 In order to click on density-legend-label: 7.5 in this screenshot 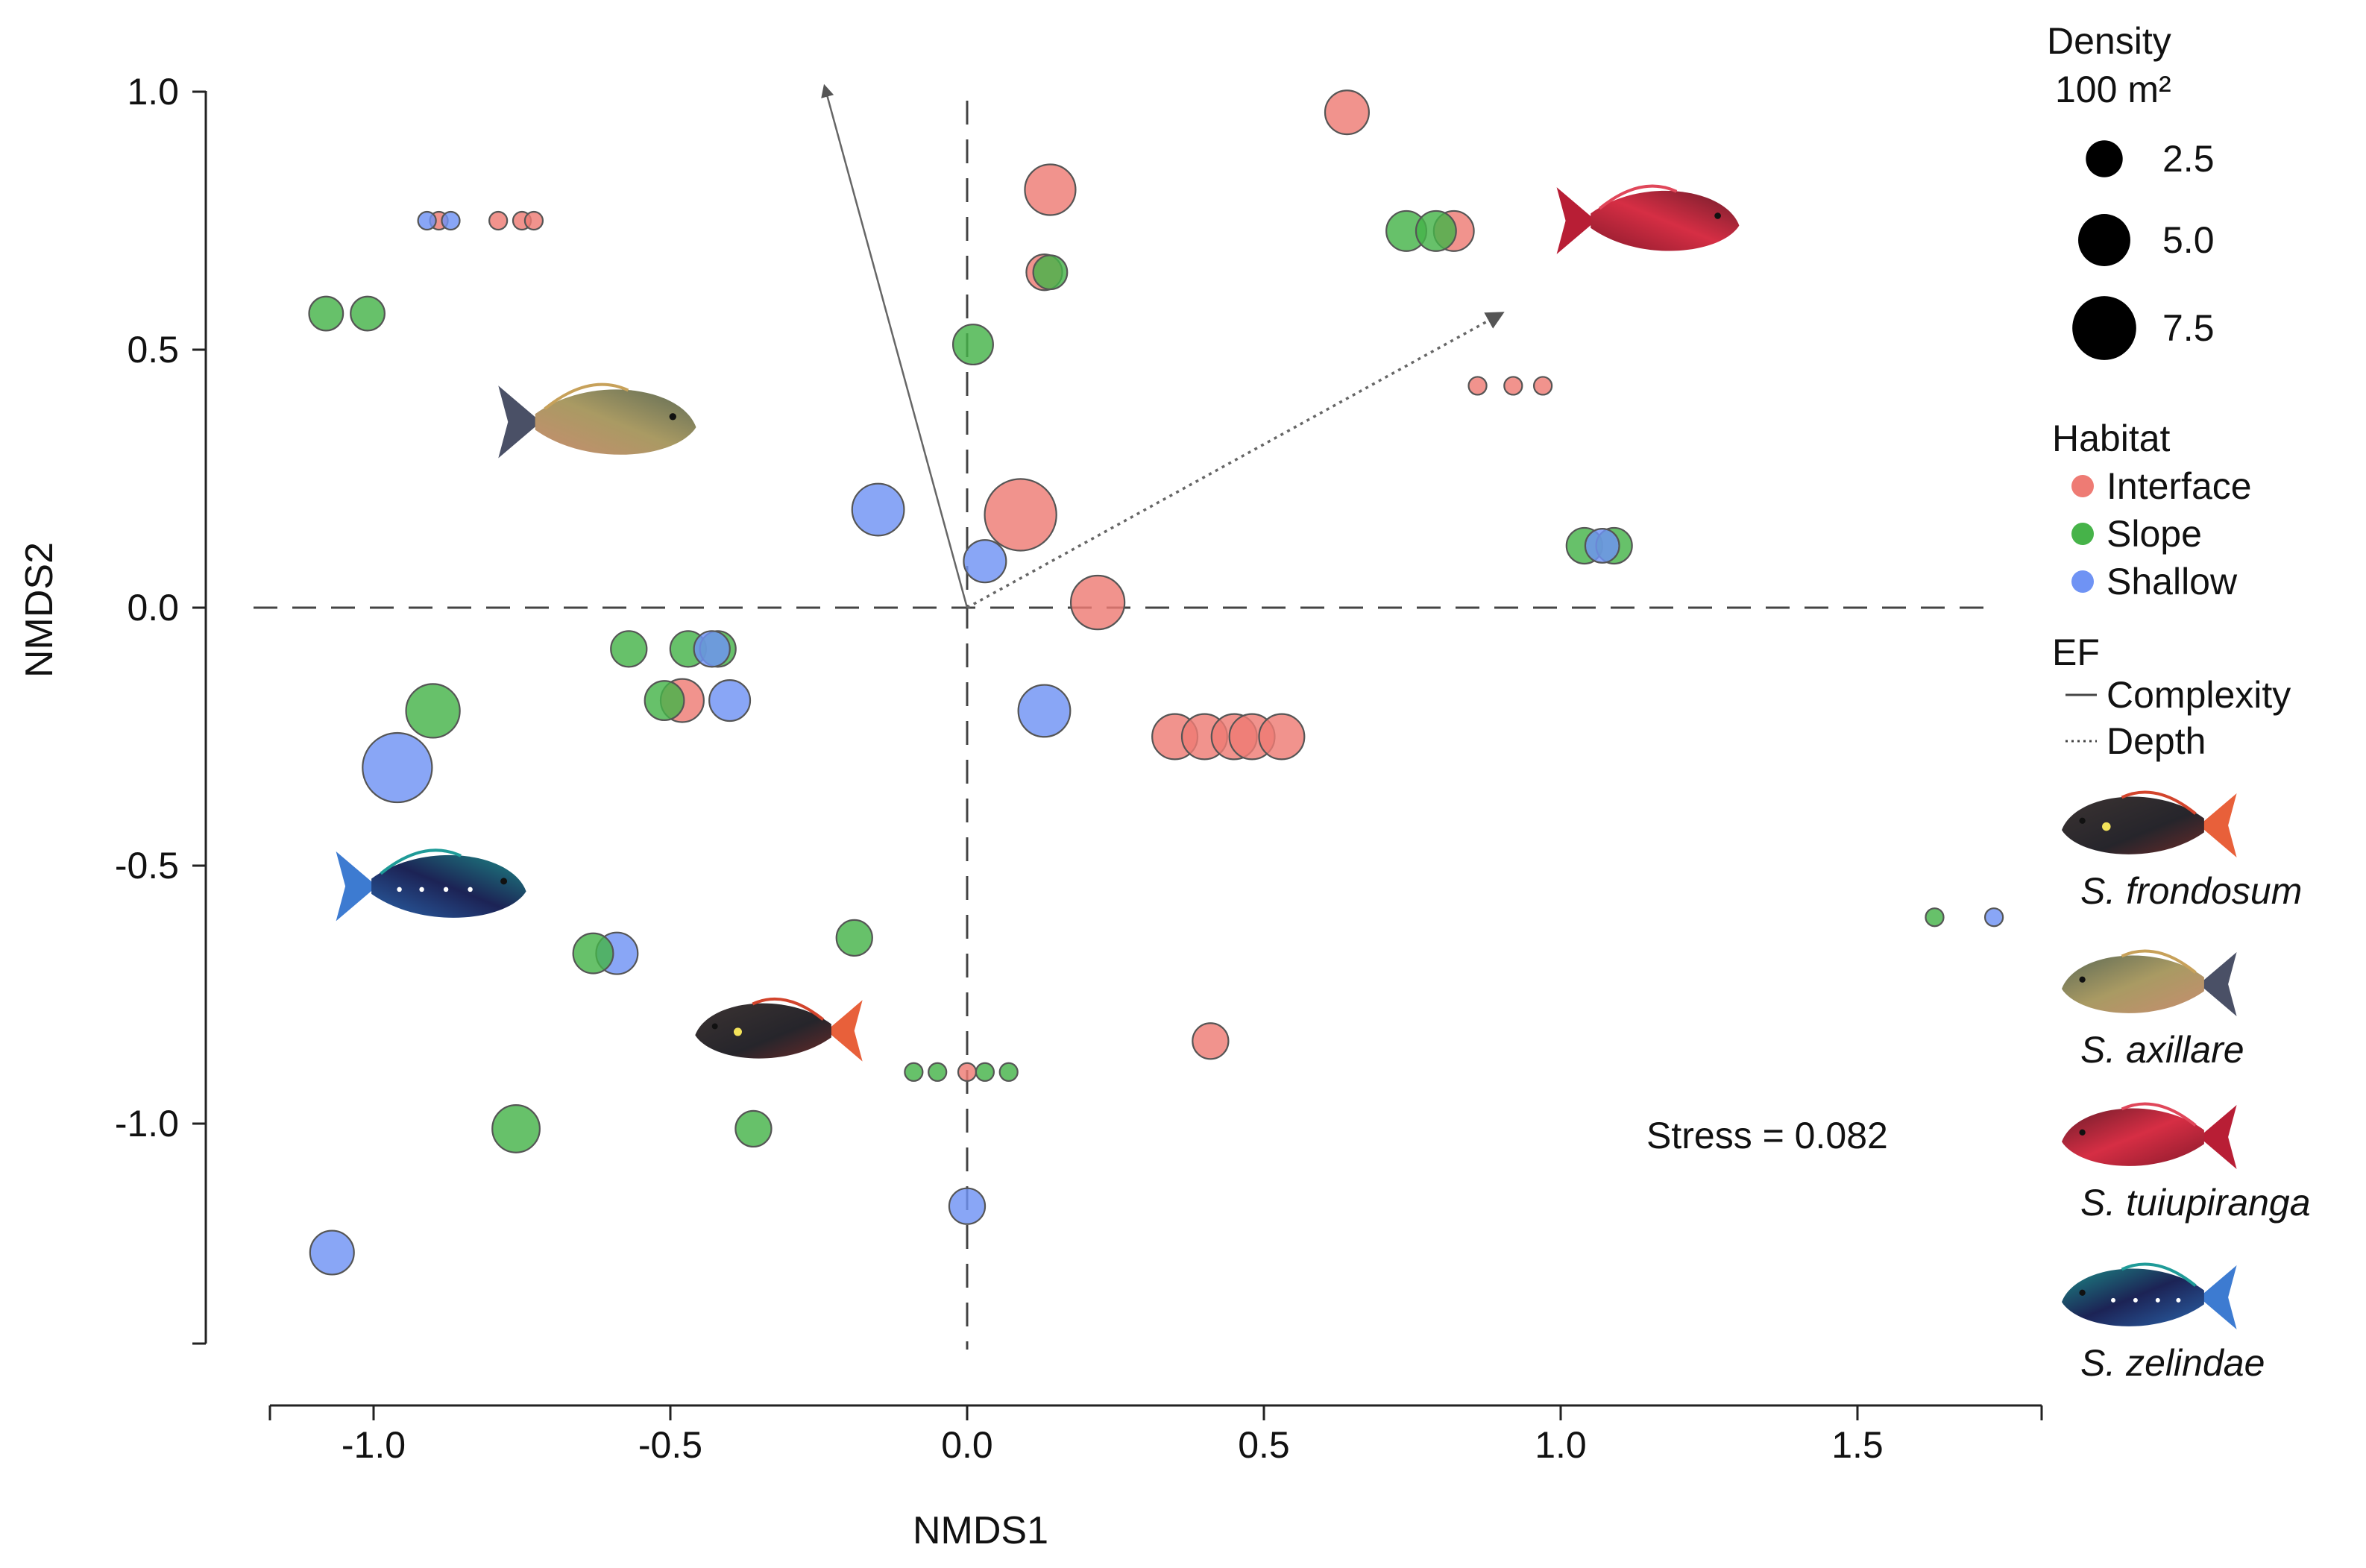, I will do `click(2188, 328)`.